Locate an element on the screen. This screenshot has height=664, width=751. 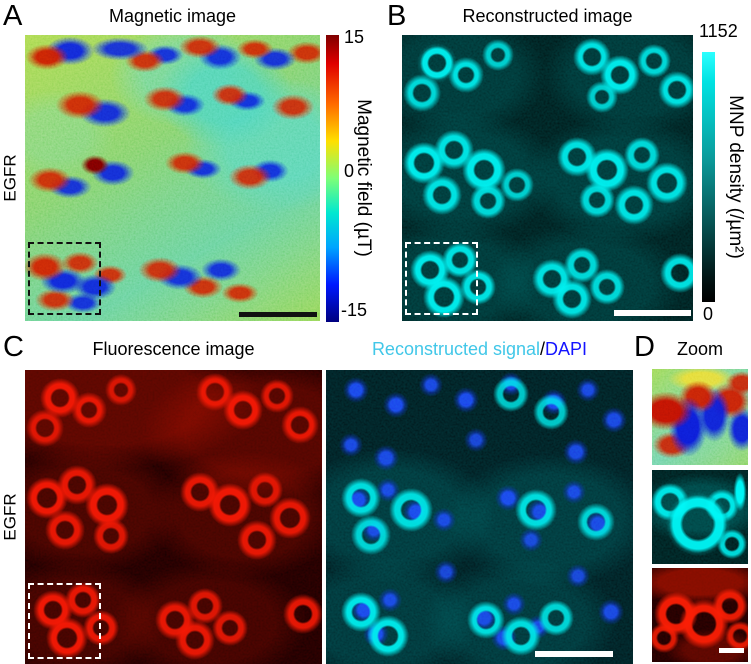
panel-d-label: D is located at coordinates (644, 347).